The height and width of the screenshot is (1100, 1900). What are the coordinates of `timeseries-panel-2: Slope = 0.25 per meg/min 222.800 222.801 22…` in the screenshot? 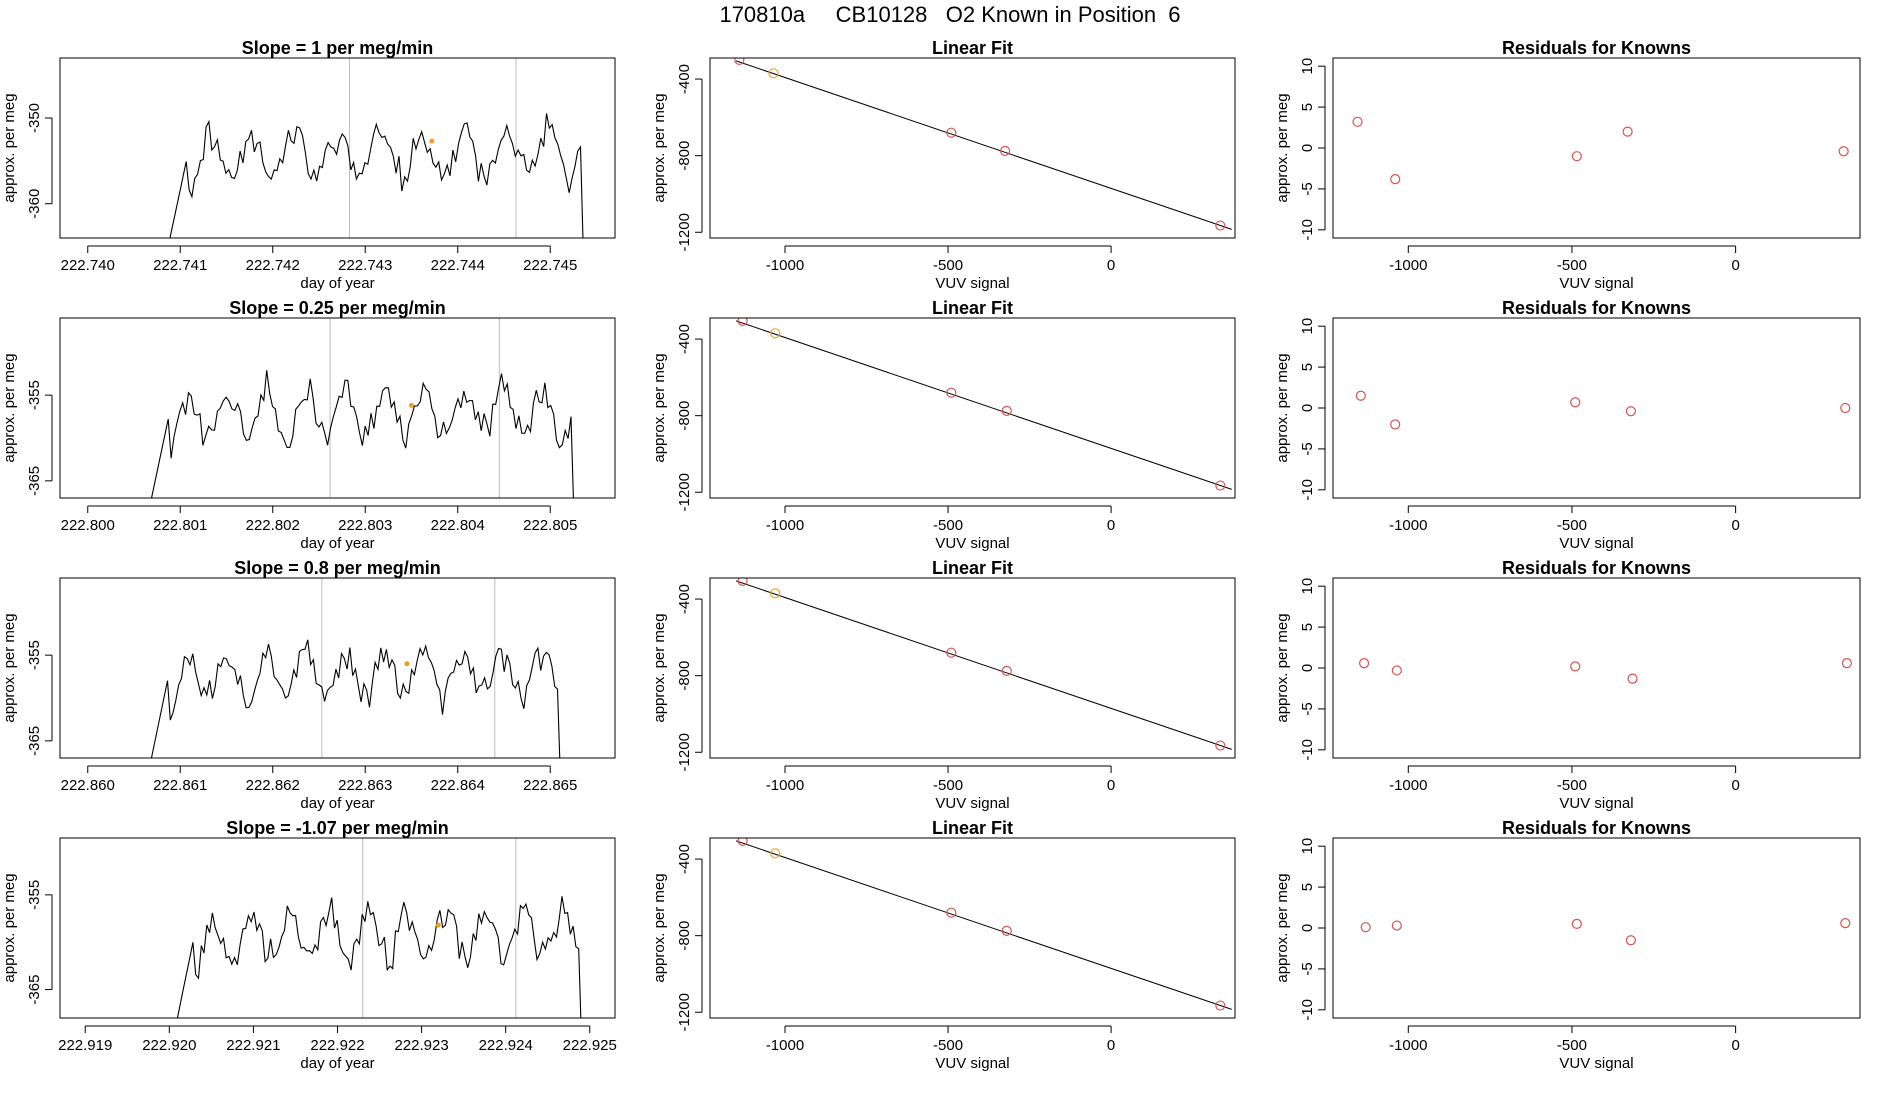 It's located at (308, 425).